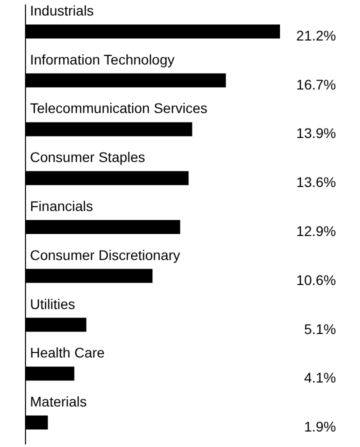 The image size is (360, 447). I want to click on y-tick-label: Consumer Staples, so click(88, 157).